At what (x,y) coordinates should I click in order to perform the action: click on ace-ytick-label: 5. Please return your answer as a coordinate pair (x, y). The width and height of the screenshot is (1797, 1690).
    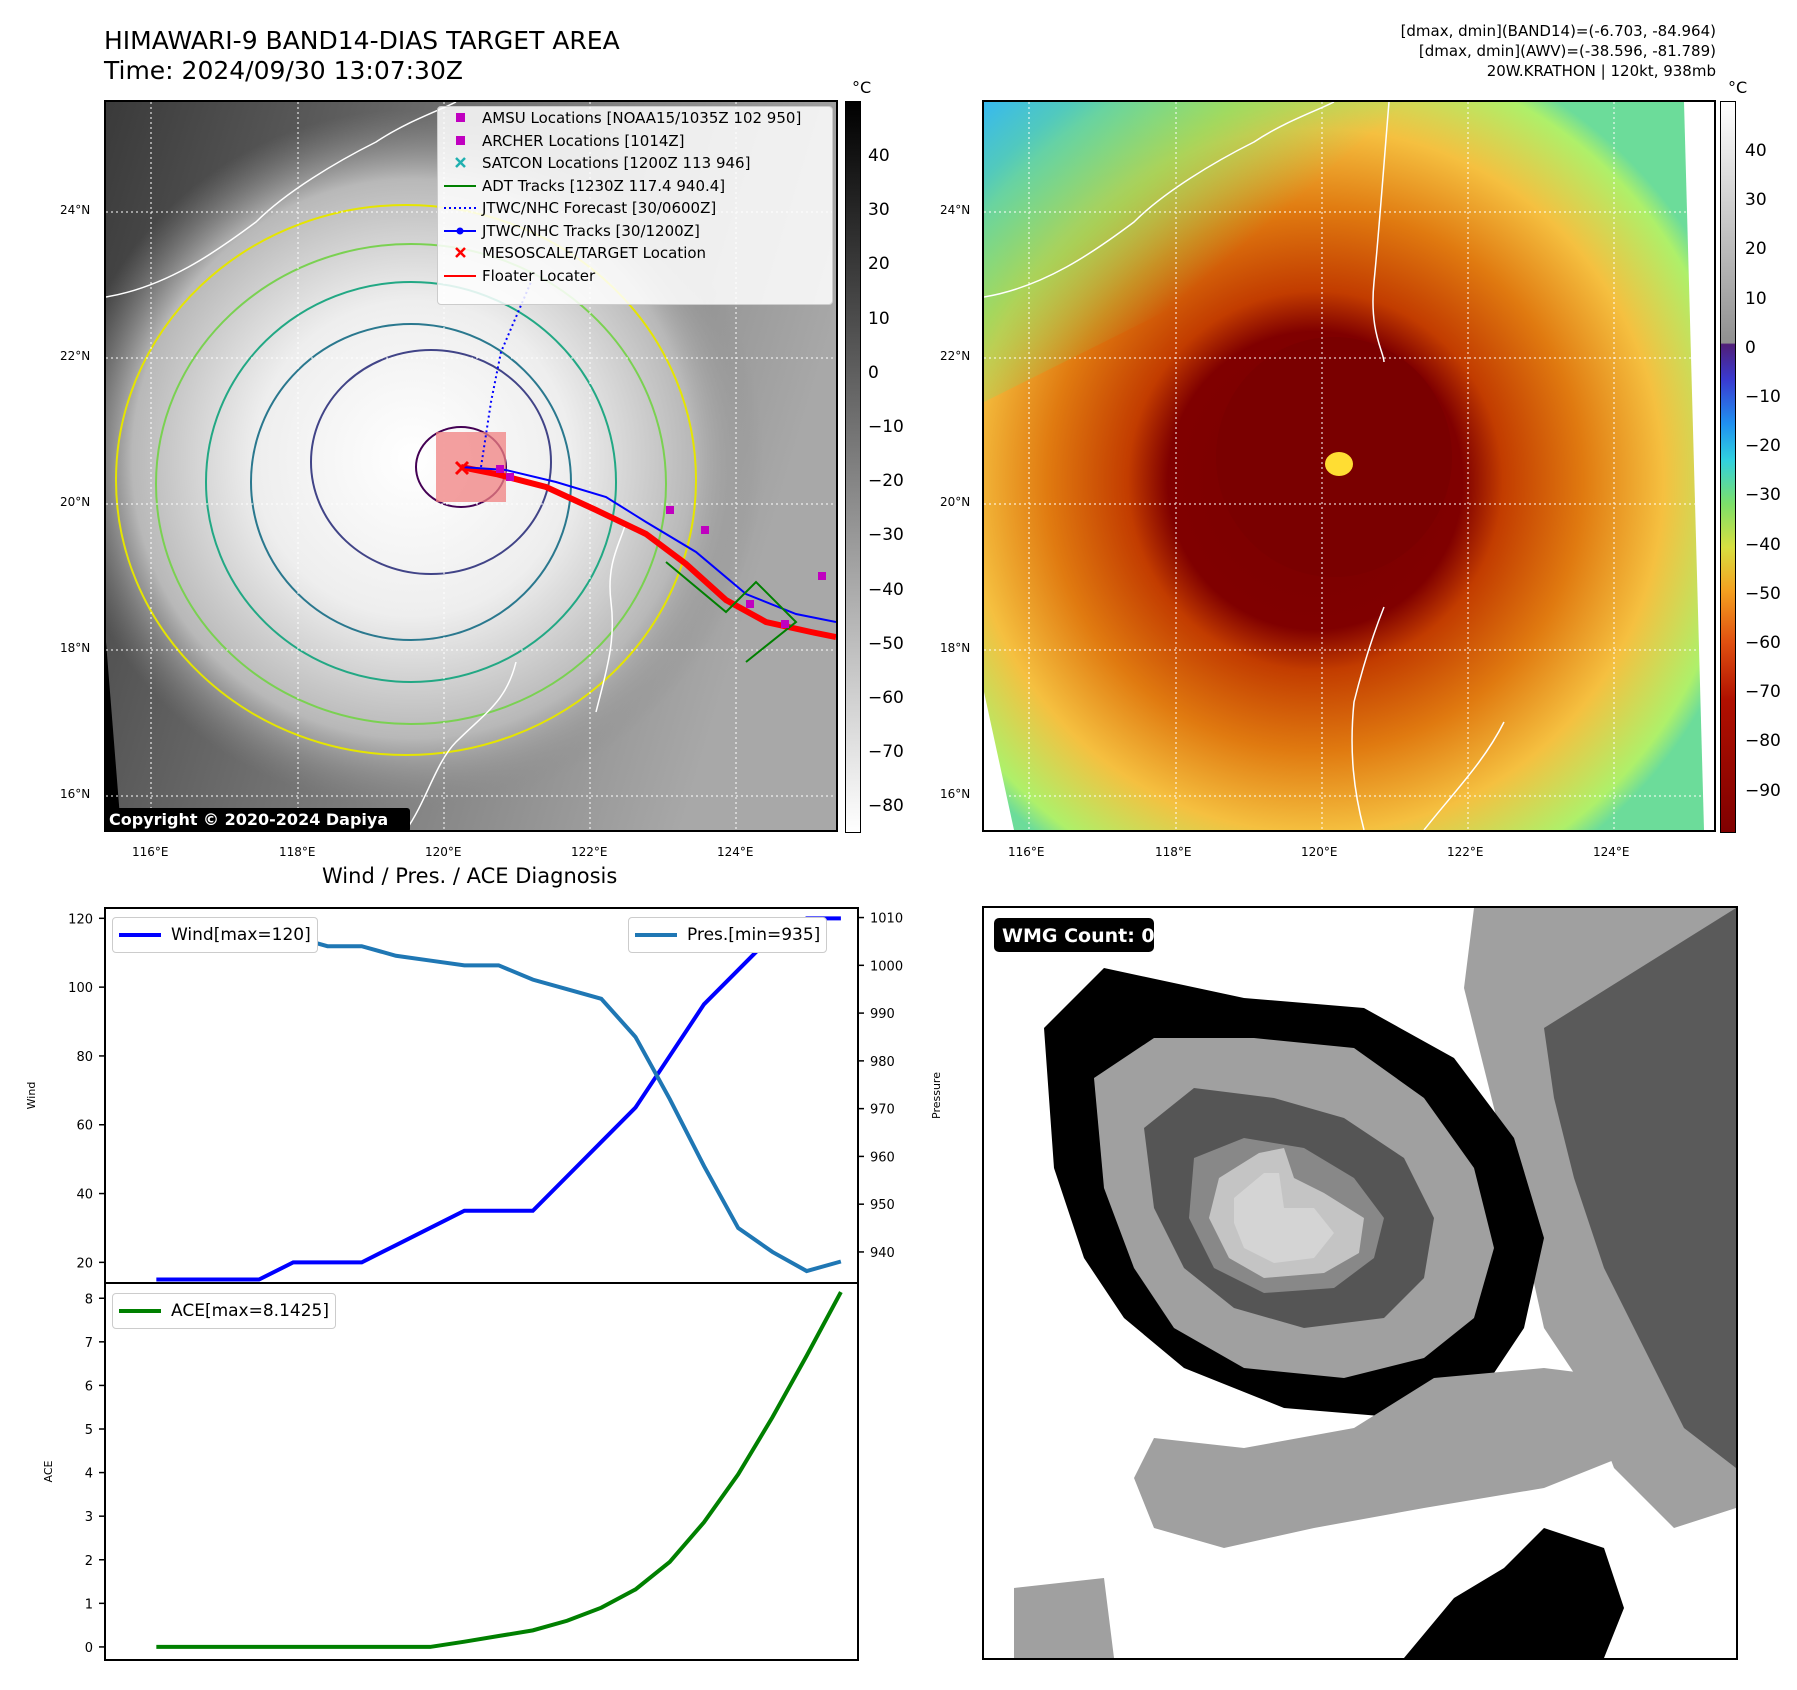
    Looking at the image, I should click on (89, 1430).